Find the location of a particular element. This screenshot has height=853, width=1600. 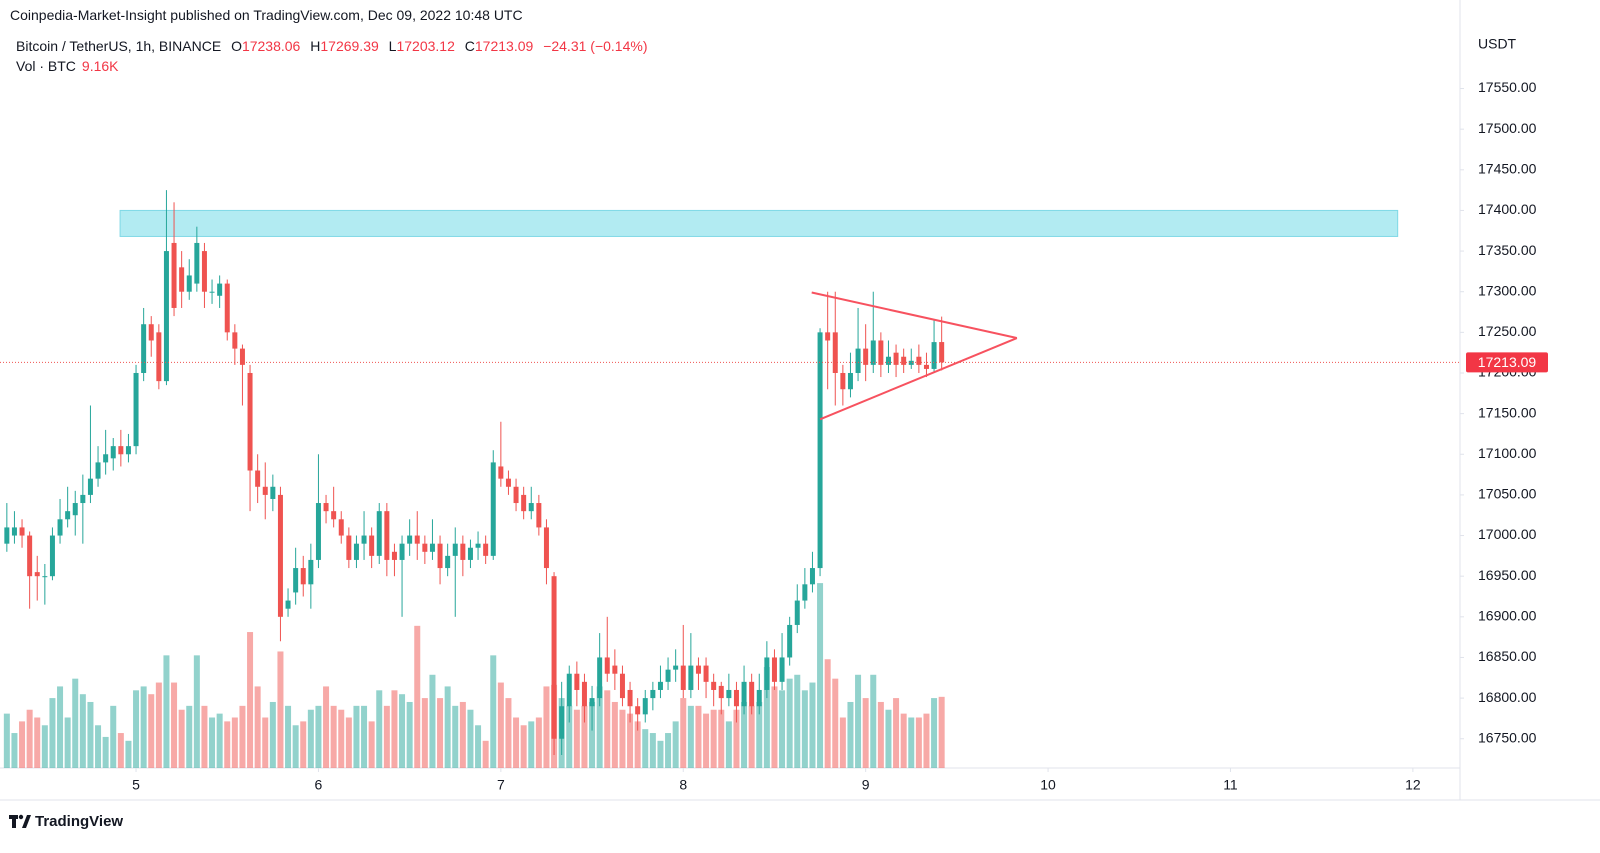

y-tick-label: 17100.00 is located at coordinates (1507, 453).